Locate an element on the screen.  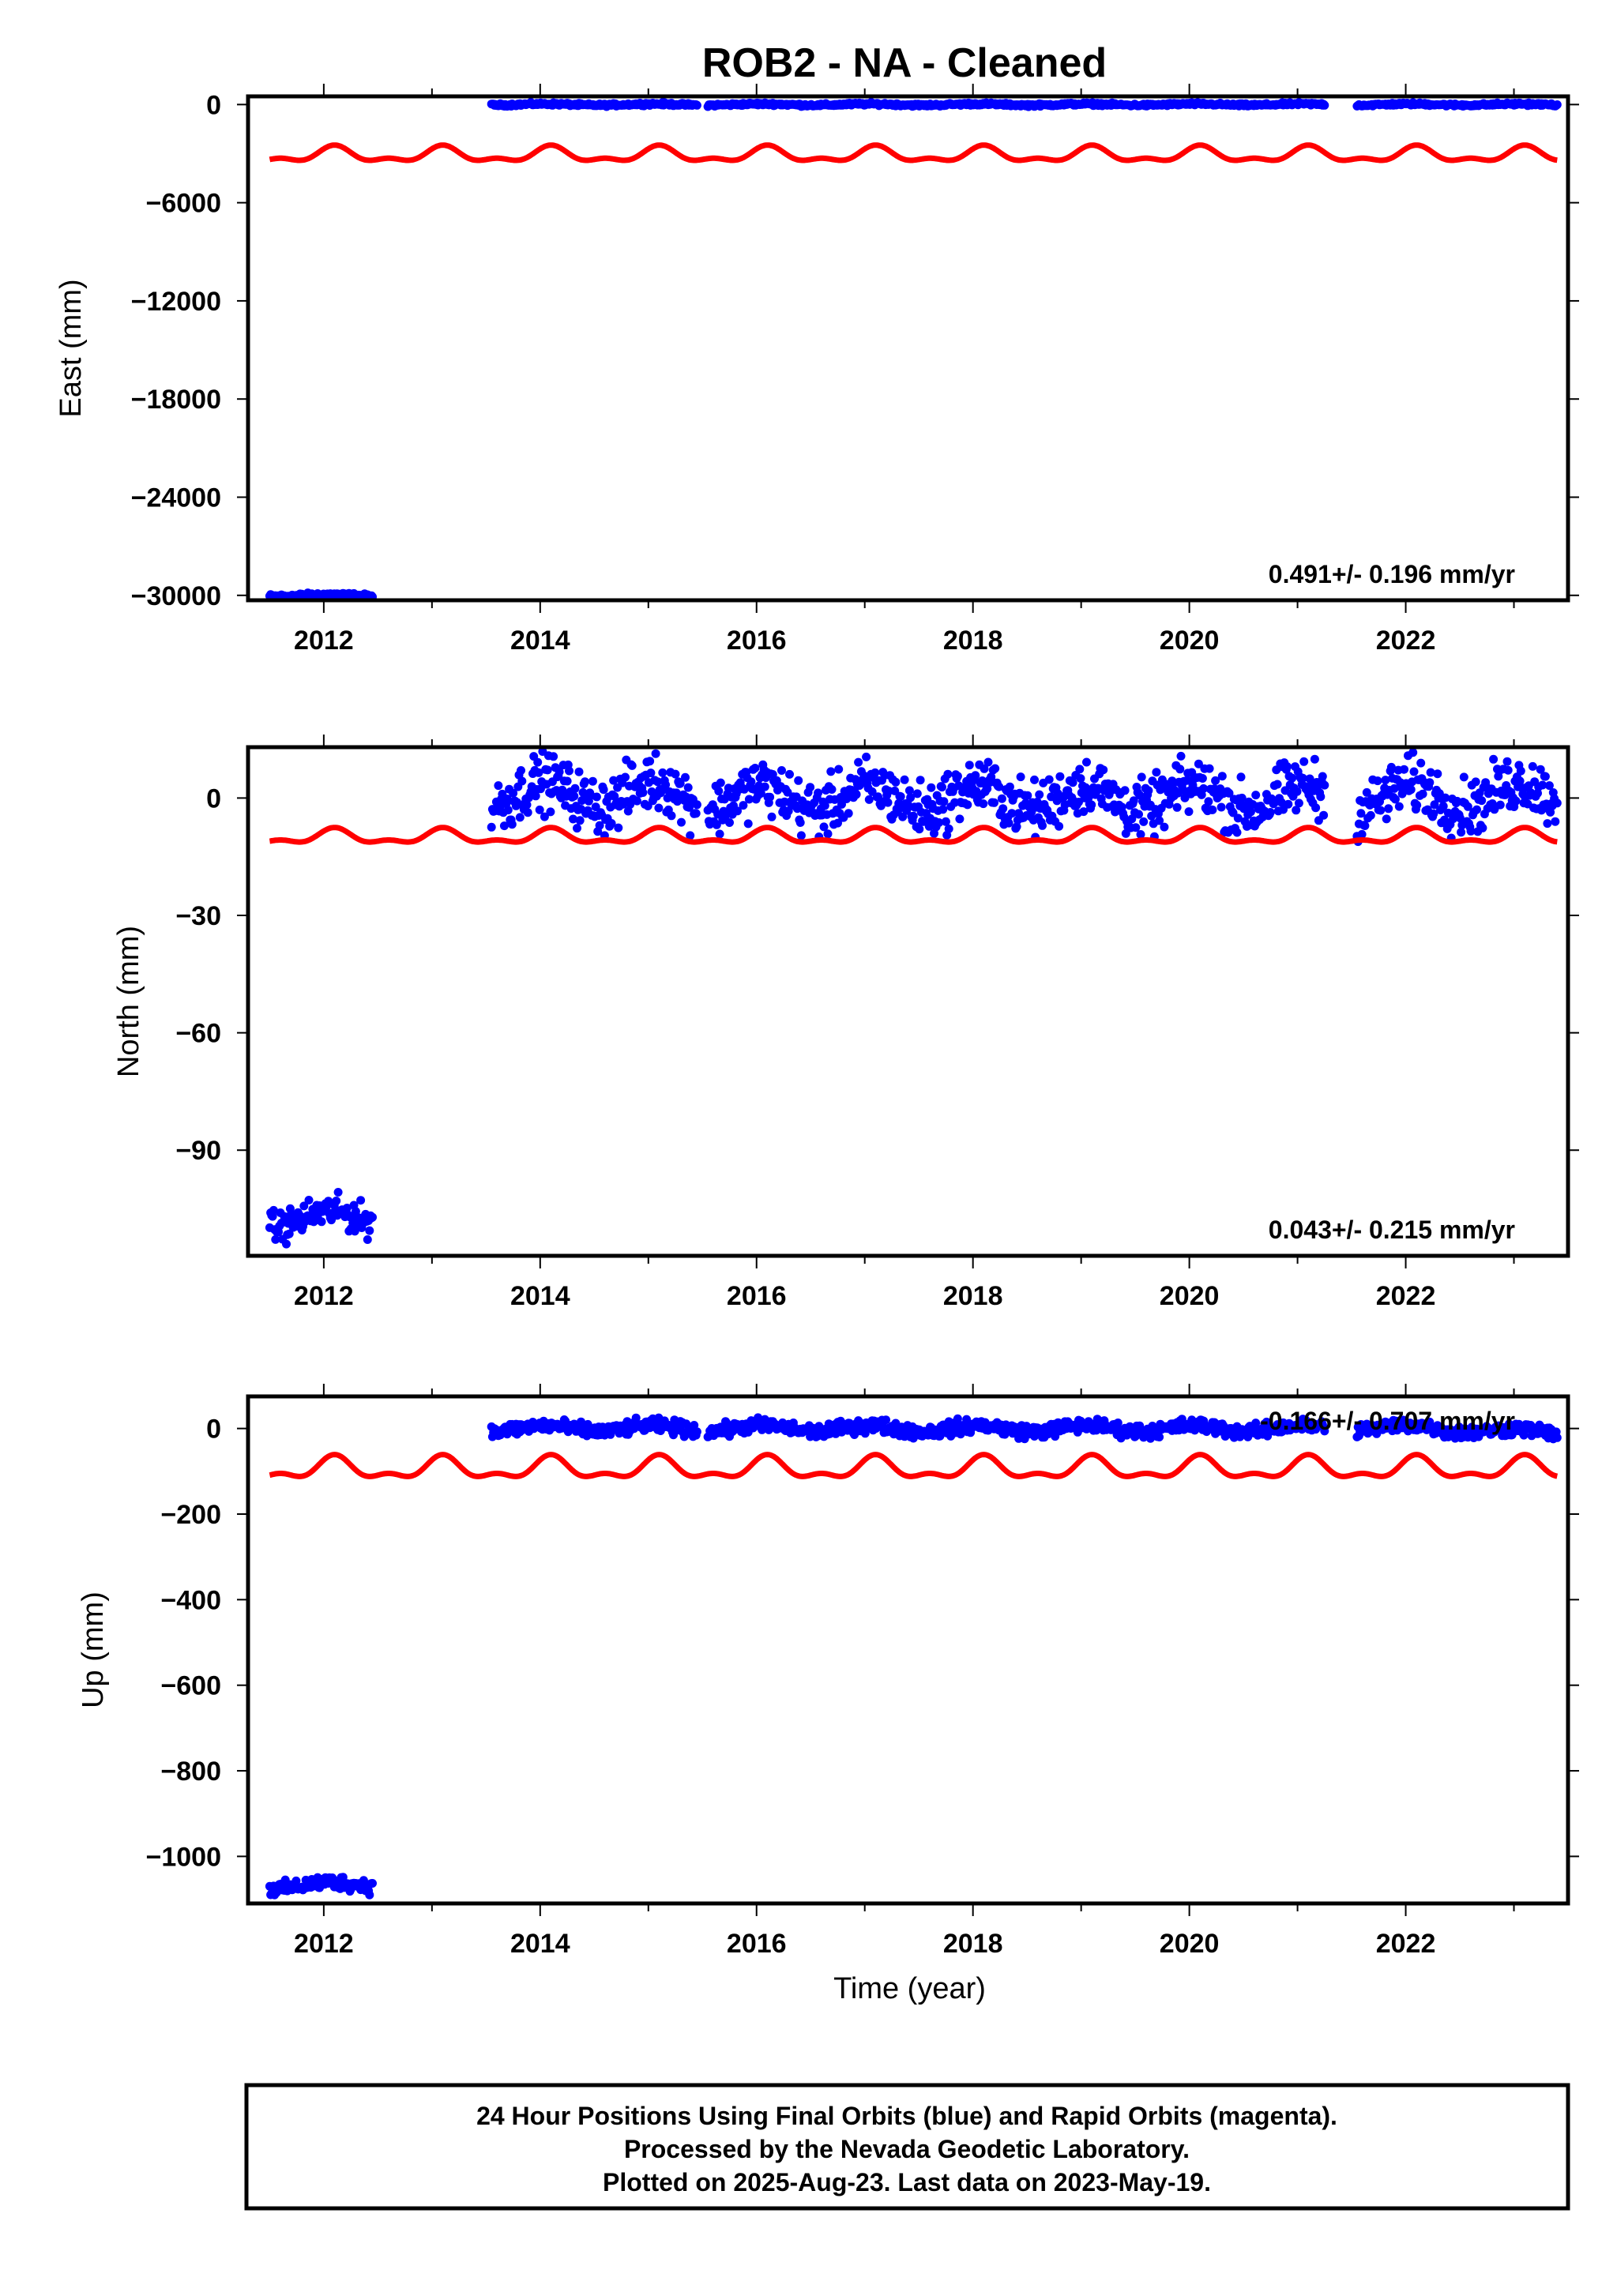
rate-annotation: -0.166+/- 0.707 mm/yr is located at coordinates (1387, 1421).